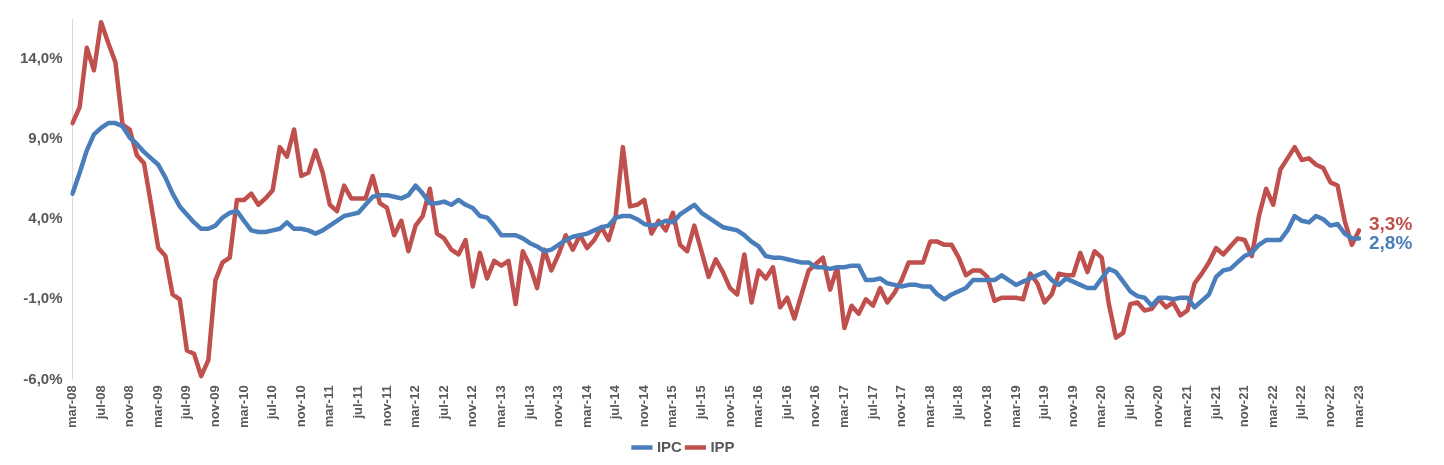 The image size is (1444, 465). I want to click on x-tick-label: jul-17, so click(872, 403).